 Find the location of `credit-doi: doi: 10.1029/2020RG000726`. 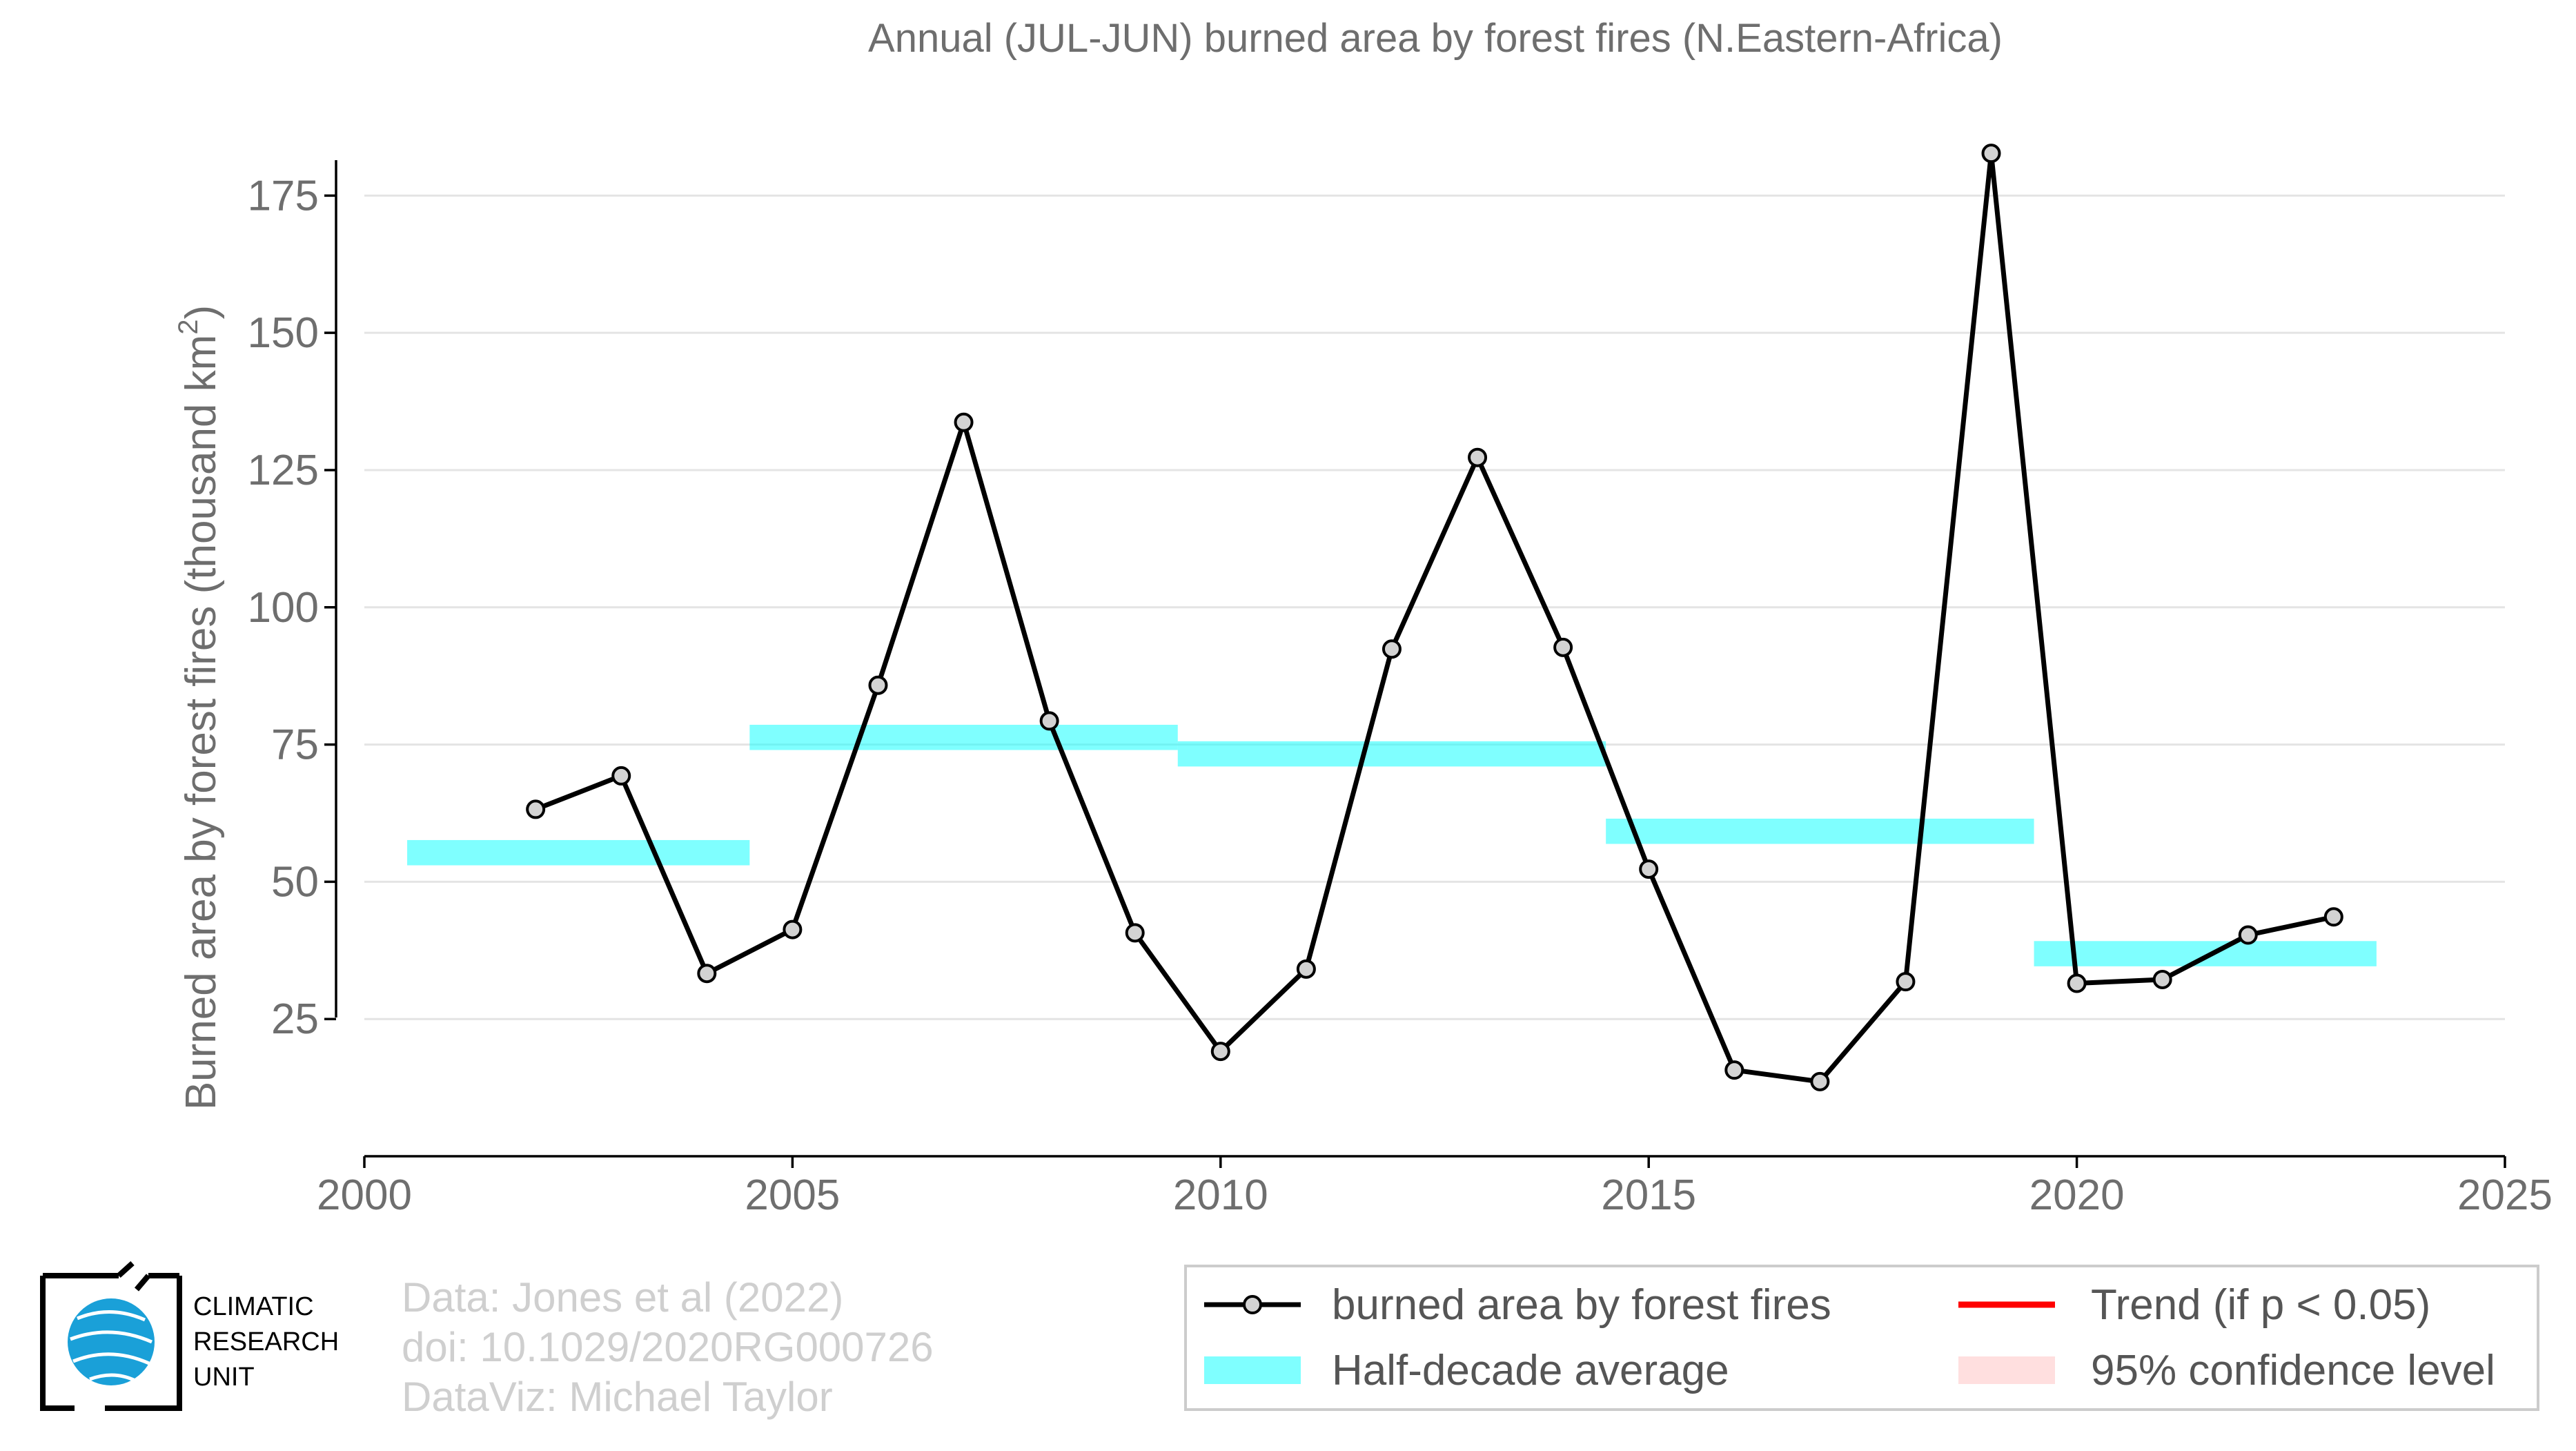

credit-doi: doi: 10.1029/2020RG000726 is located at coordinates (668, 1347).